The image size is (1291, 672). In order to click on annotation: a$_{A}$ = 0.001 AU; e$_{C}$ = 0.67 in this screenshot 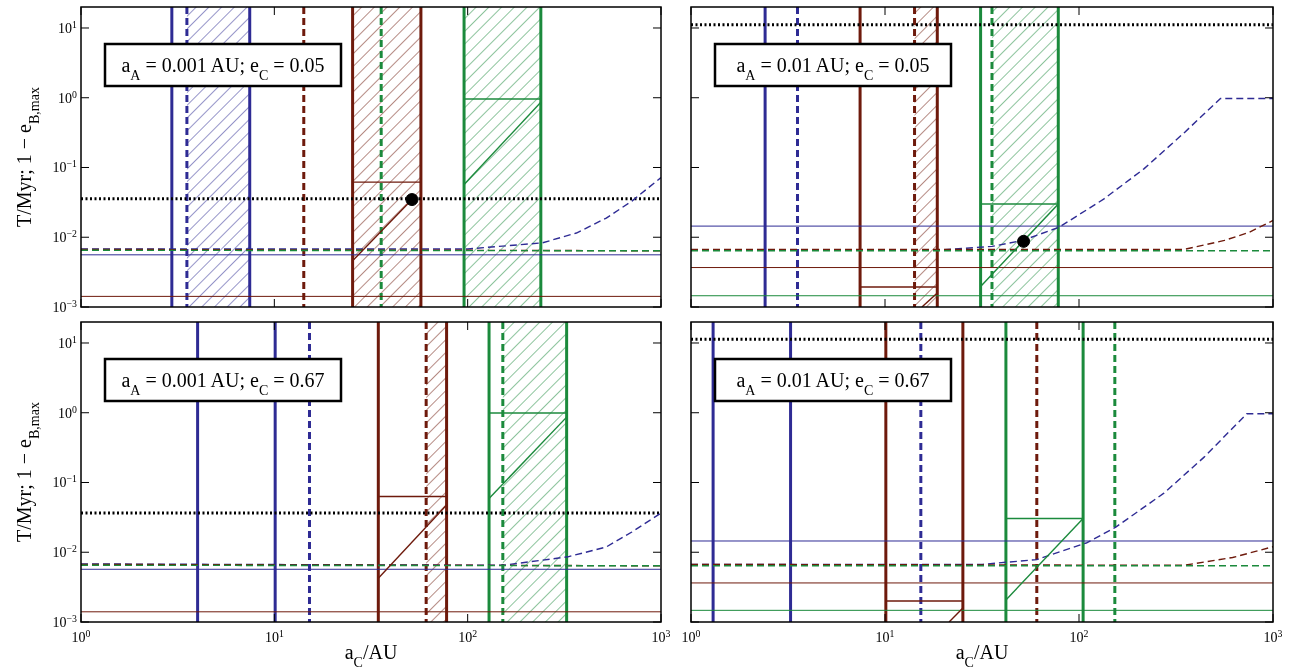, I will do `click(223, 383)`.